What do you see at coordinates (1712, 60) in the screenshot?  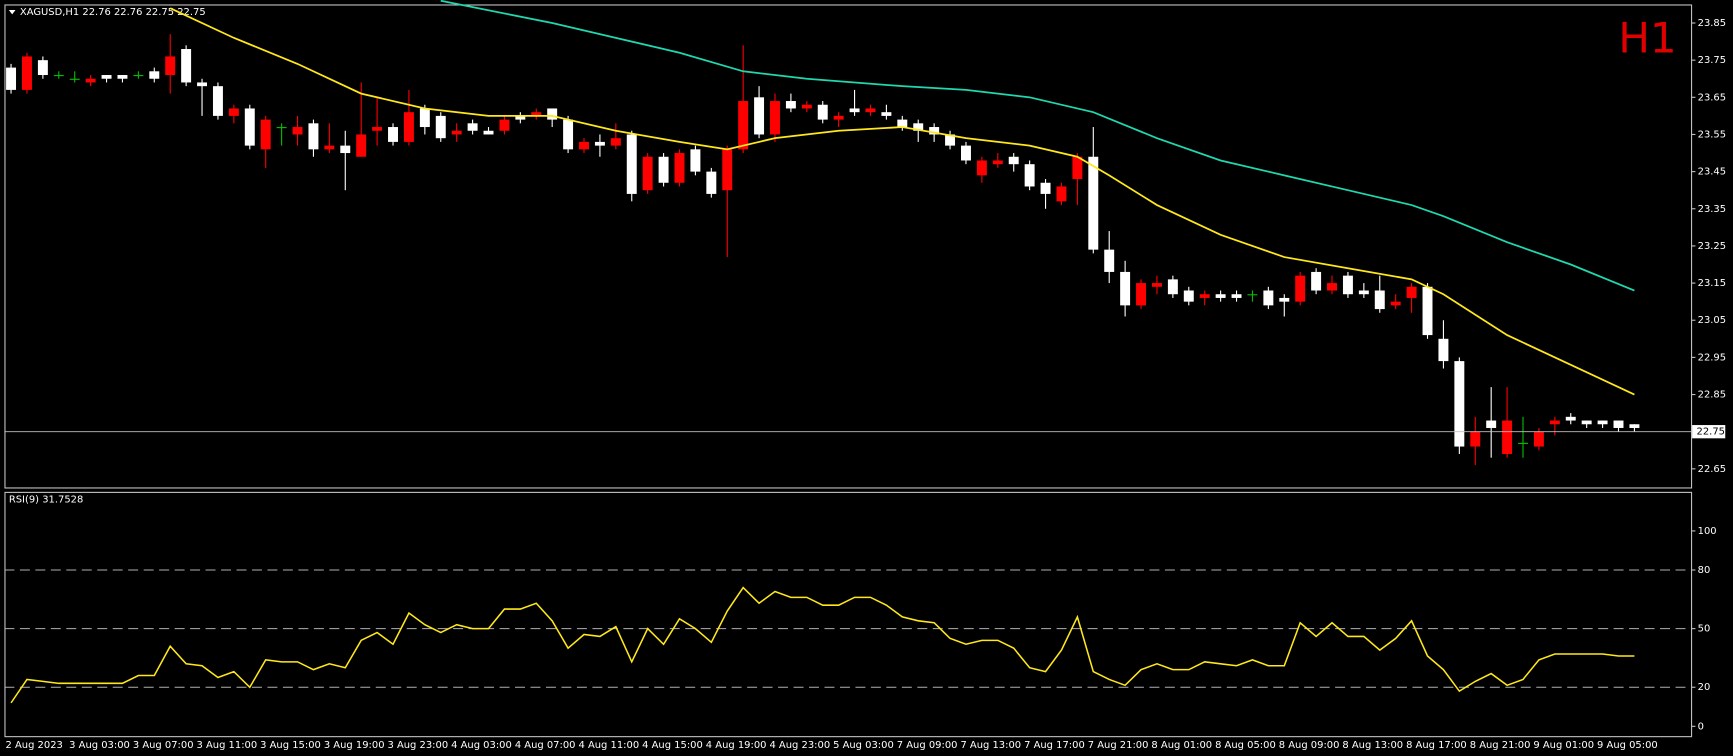 I see `y-tick-label: 23.75` at bounding box center [1712, 60].